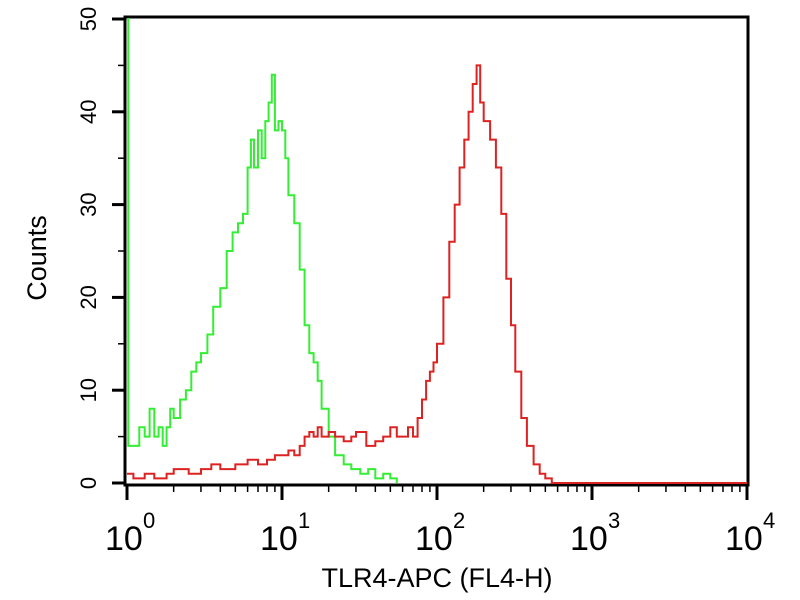 This screenshot has width=800, height=600. Describe the element at coordinates (304, 520) in the screenshot. I see `x-tick-exponent: 1` at that location.